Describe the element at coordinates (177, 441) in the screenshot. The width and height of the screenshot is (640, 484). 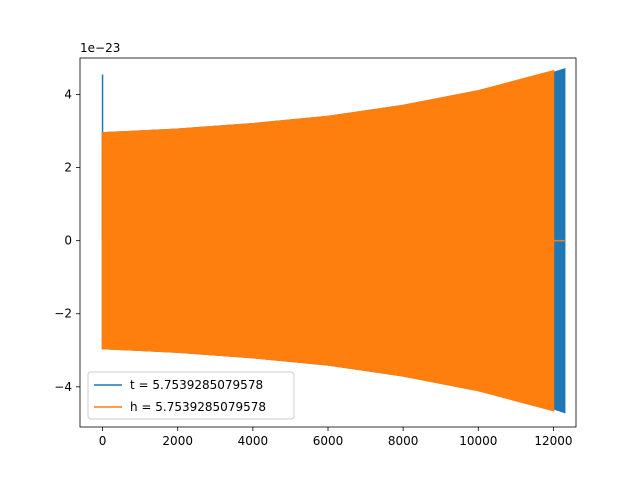
I see `x-tick-label: 2000` at that location.